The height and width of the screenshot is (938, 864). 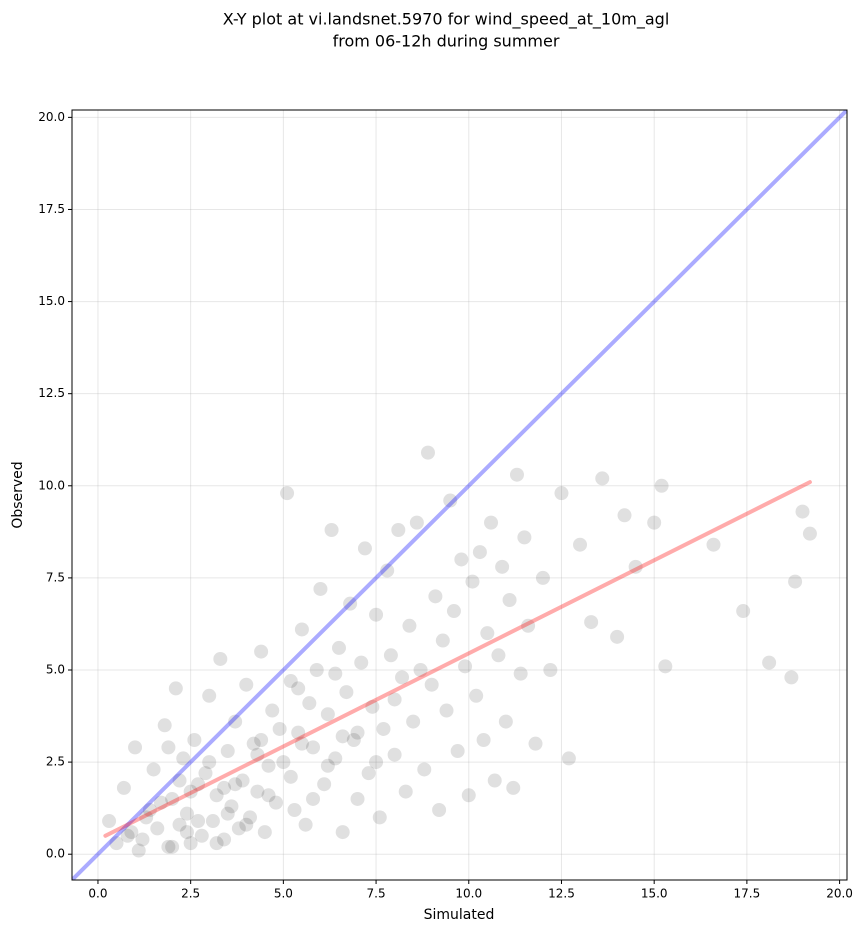 What do you see at coordinates (55, 670) in the screenshot?
I see `y-tick-label: 5.0` at bounding box center [55, 670].